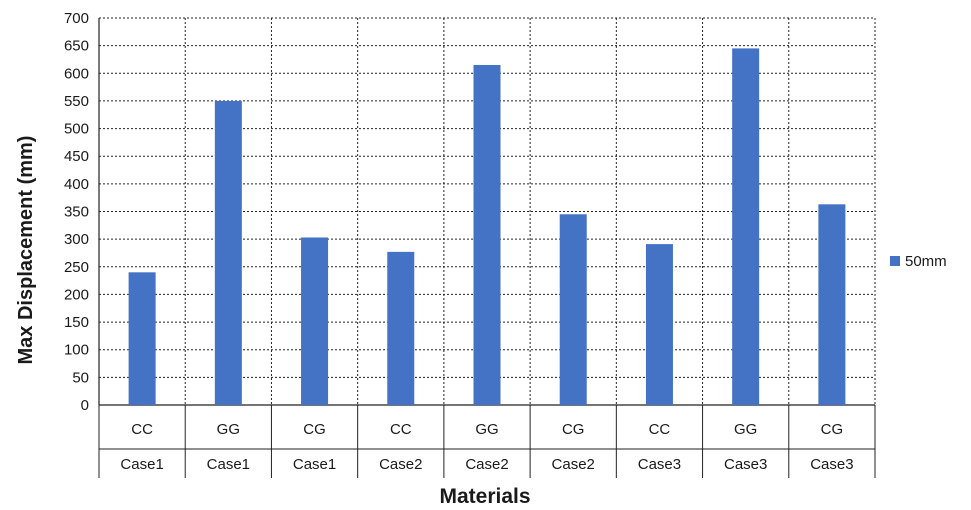 The image size is (971, 510). I want to click on bar-gg-case3, so click(746, 227).